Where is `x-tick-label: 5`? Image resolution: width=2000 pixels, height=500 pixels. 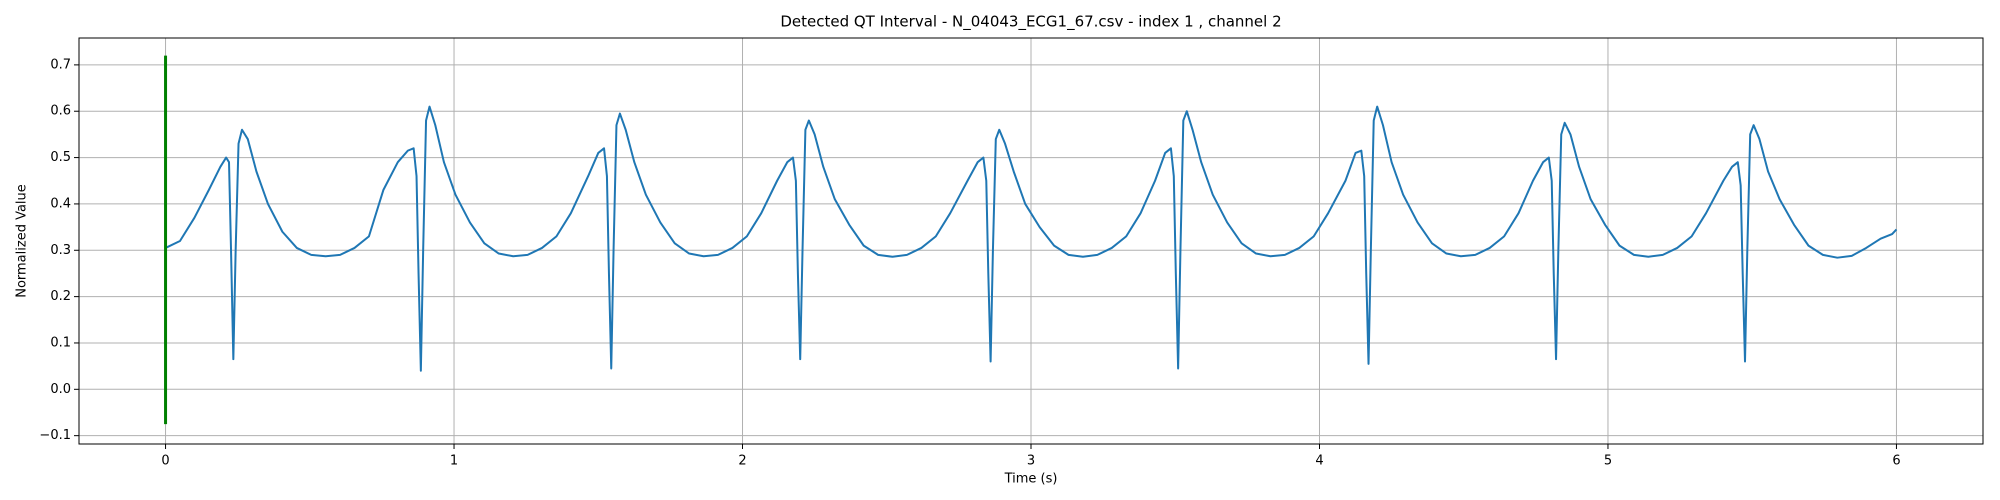 x-tick-label: 5 is located at coordinates (1608, 461).